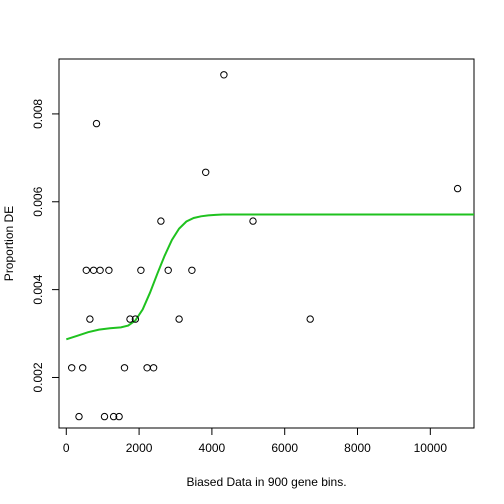  What do you see at coordinates (38, 114) in the screenshot?
I see `y-tick-label: 0.008` at bounding box center [38, 114].